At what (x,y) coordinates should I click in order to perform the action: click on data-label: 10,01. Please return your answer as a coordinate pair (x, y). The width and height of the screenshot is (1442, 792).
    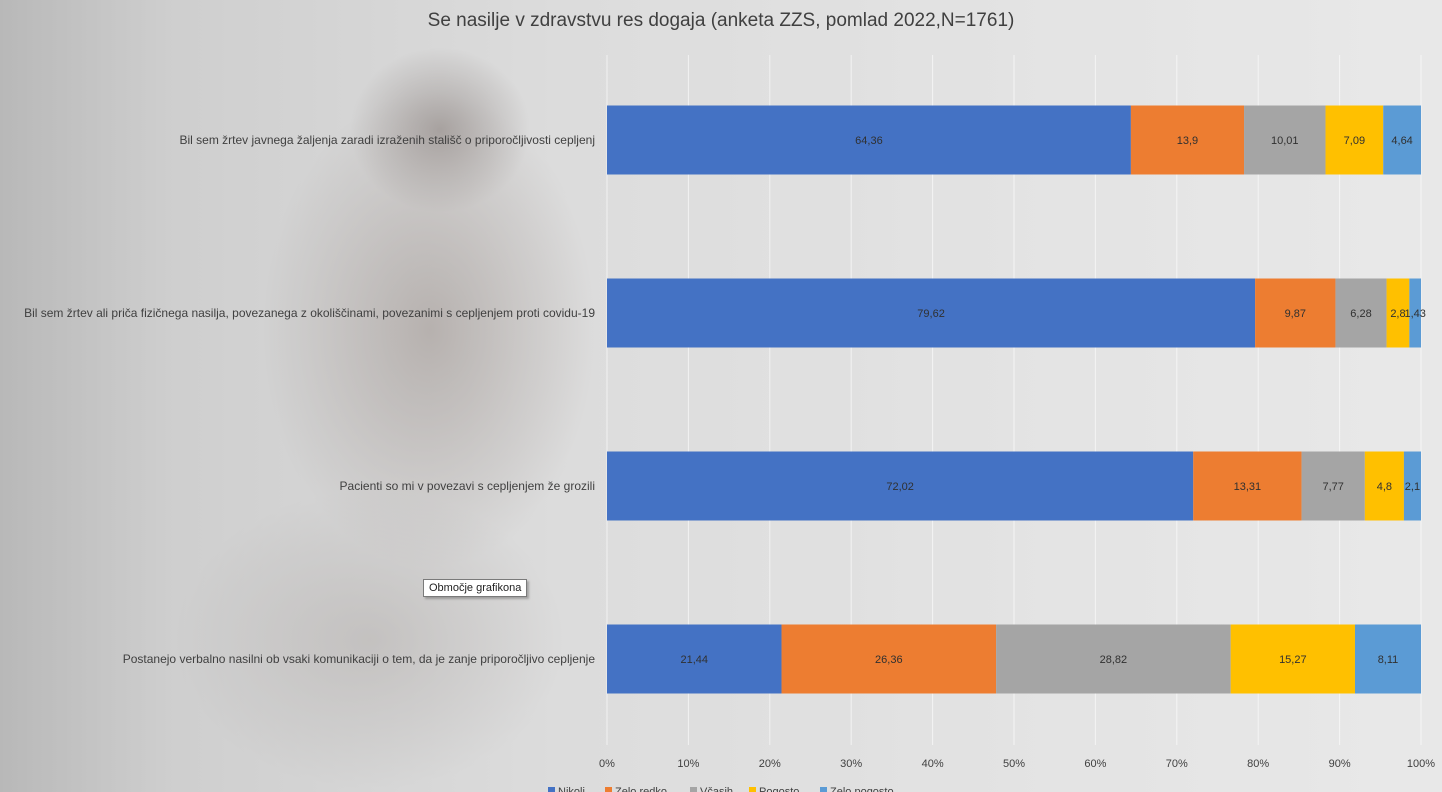
    Looking at the image, I should click on (1285, 141).